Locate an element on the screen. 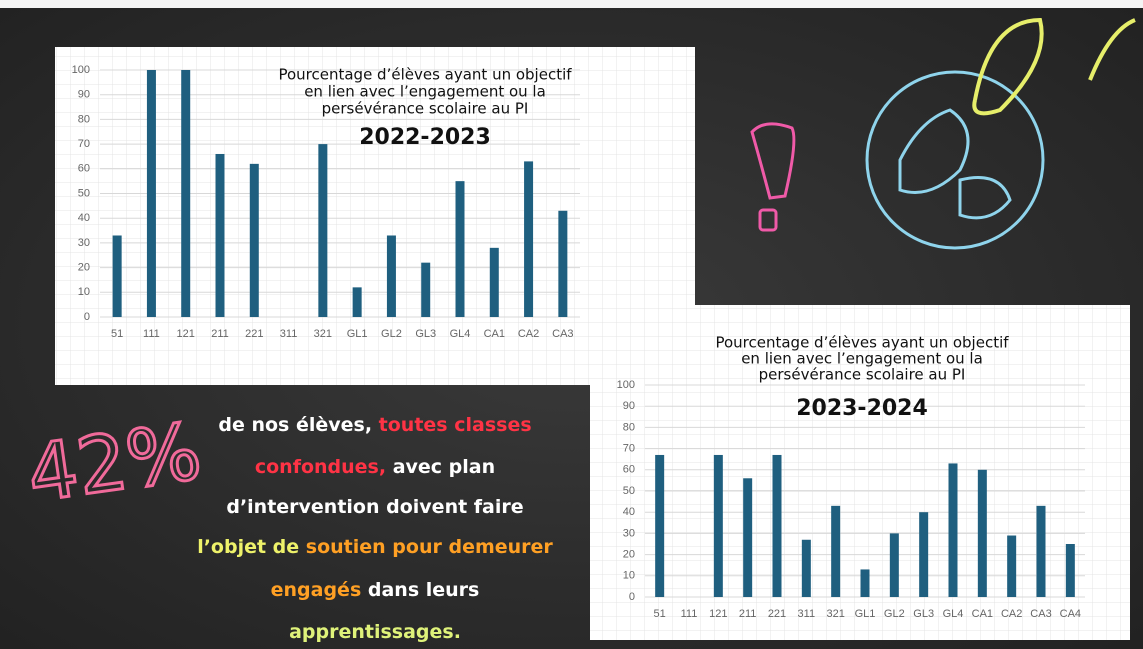 This screenshot has width=1143, height=649. callout-segment: toutes classes is located at coordinates (455, 425).